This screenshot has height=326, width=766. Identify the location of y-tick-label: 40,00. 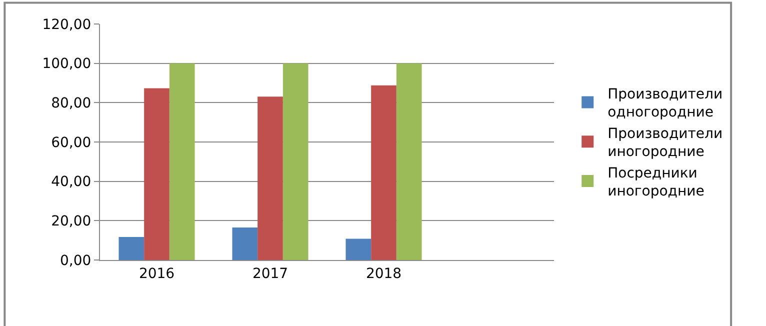
(71, 182).